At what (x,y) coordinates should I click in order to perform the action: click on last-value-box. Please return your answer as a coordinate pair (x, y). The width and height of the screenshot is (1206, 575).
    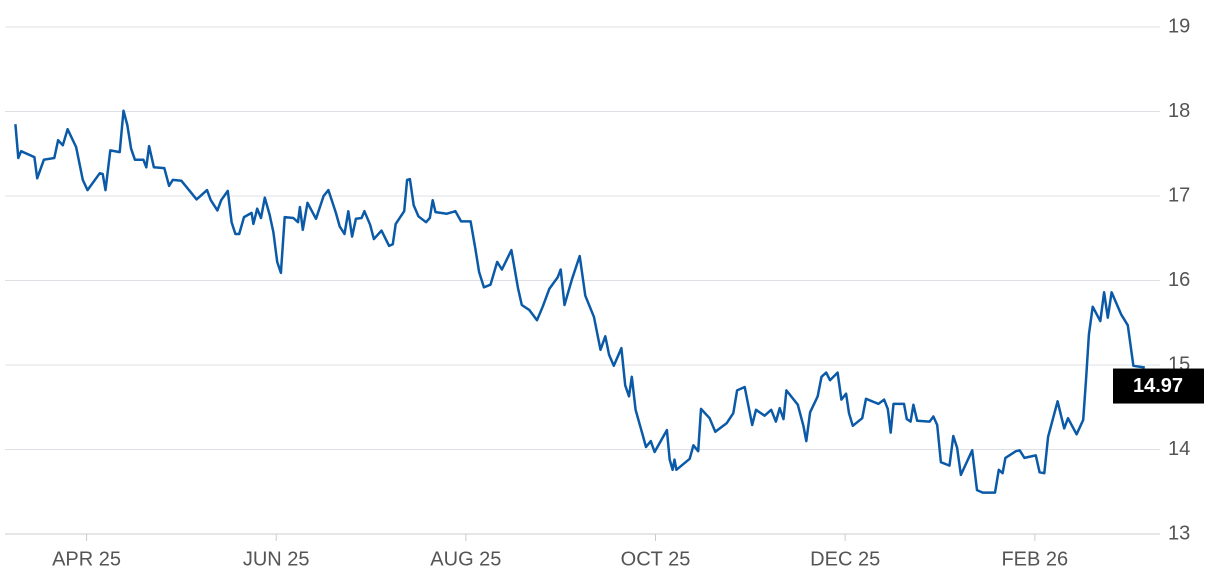
    Looking at the image, I should click on (1158, 386).